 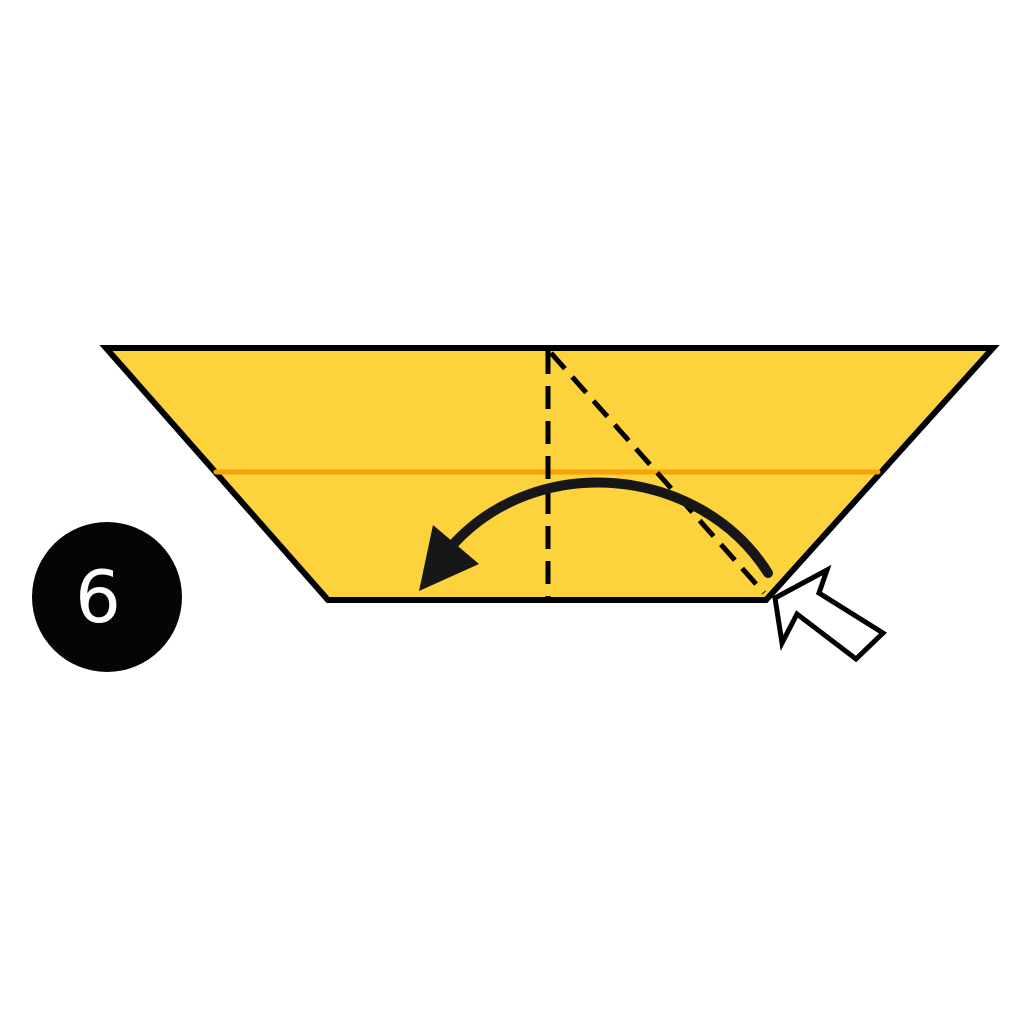 I want to click on hollow-pointer-arrow-icon, so click(x=830, y=613).